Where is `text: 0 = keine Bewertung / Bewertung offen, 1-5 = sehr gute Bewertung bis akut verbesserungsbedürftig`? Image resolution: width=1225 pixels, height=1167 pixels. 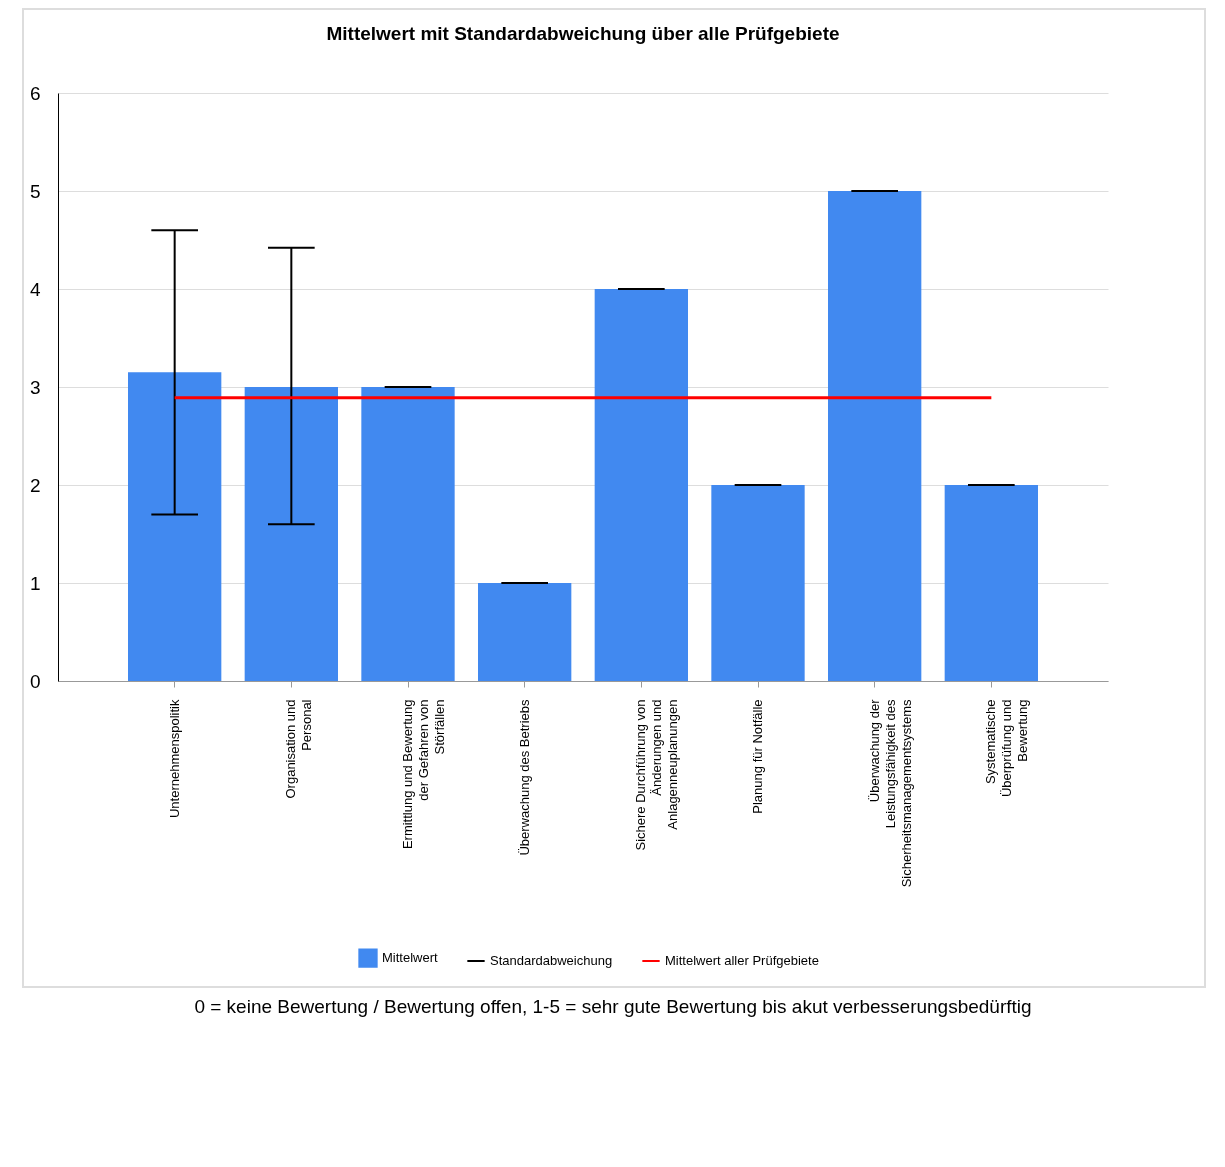 text: 0 = keine Bewertung / Bewertung offen, 1-5 = sehr gute Bewertung bis akut verbesserungsbedürftig is located at coordinates (613, 1007).